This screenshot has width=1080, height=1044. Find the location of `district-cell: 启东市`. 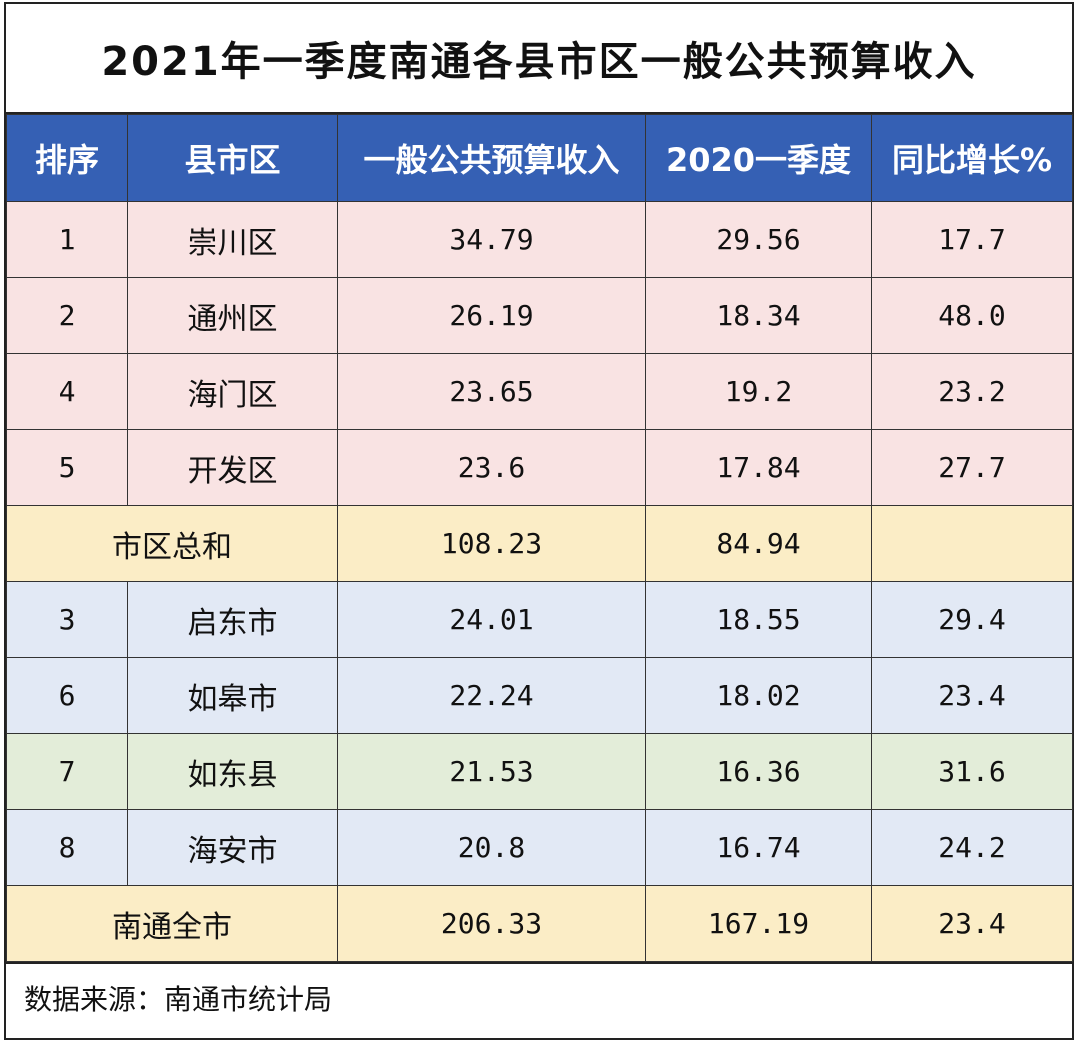

district-cell: 启东市 is located at coordinates (232, 619).